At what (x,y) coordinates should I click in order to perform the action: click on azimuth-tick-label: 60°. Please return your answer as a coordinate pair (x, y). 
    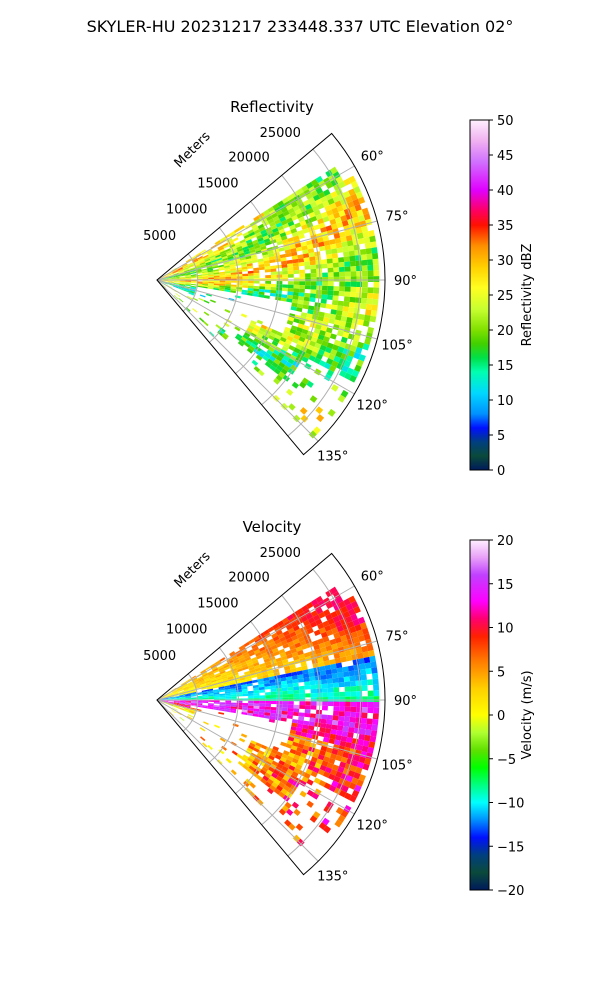
    Looking at the image, I should click on (372, 577).